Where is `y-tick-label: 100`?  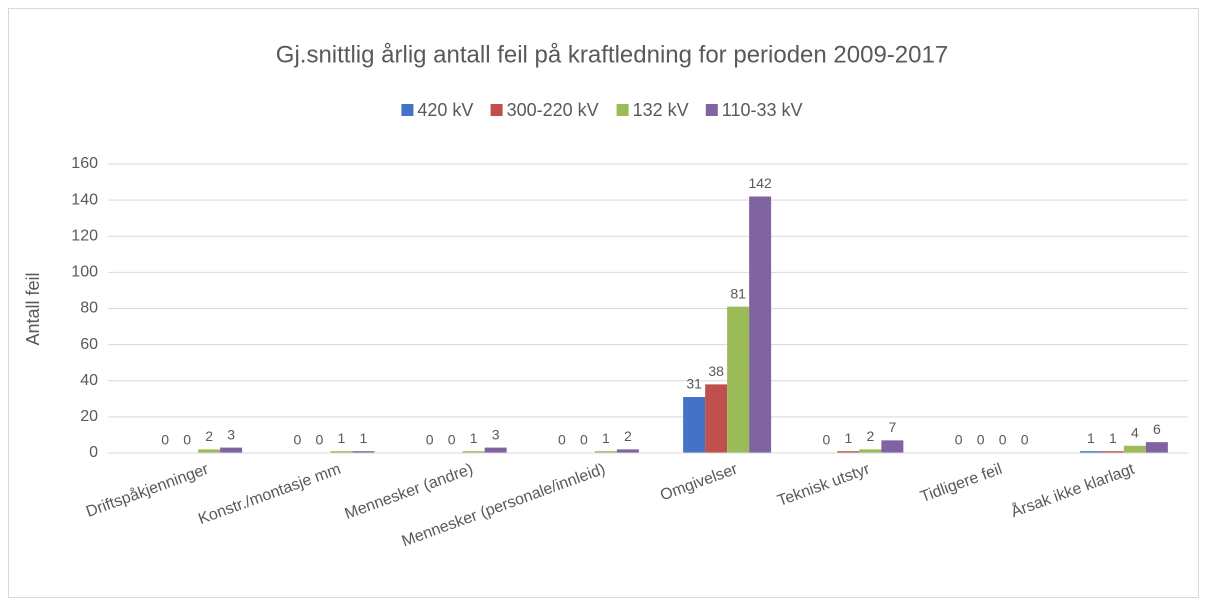
y-tick-label: 100 is located at coordinates (84, 272).